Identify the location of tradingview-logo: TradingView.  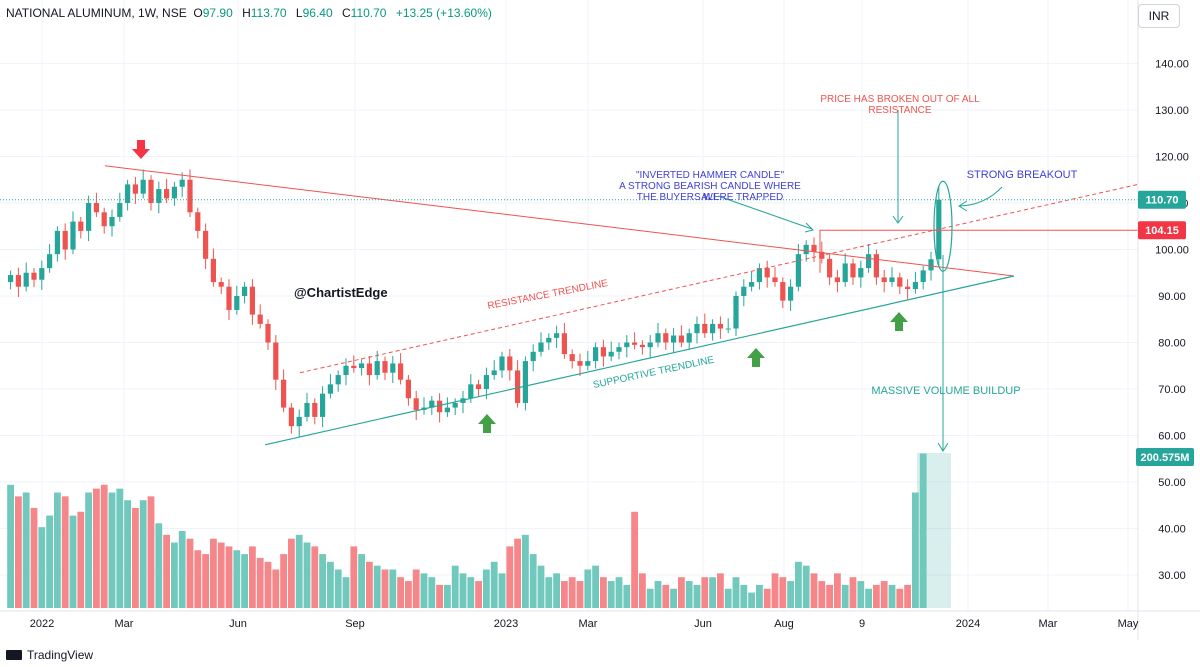
(49, 655).